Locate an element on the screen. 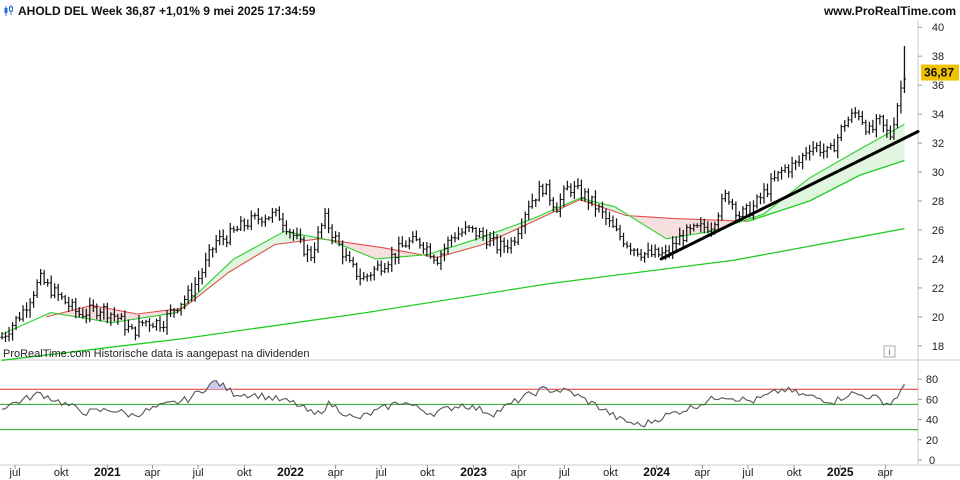 This screenshot has height=480, width=960. info-icon: i is located at coordinates (889, 351).